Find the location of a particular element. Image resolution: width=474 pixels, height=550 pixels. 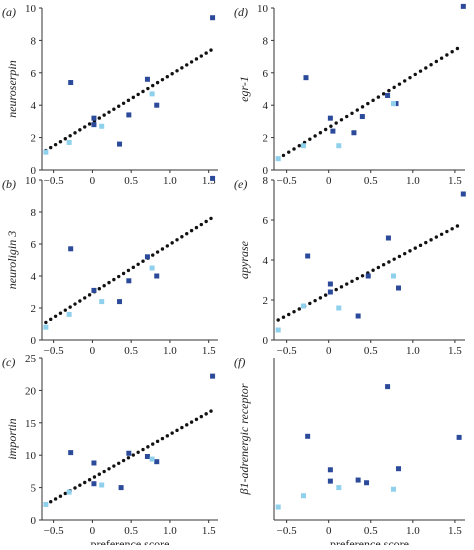

panel-label: (d) is located at coordinates (241, 12).